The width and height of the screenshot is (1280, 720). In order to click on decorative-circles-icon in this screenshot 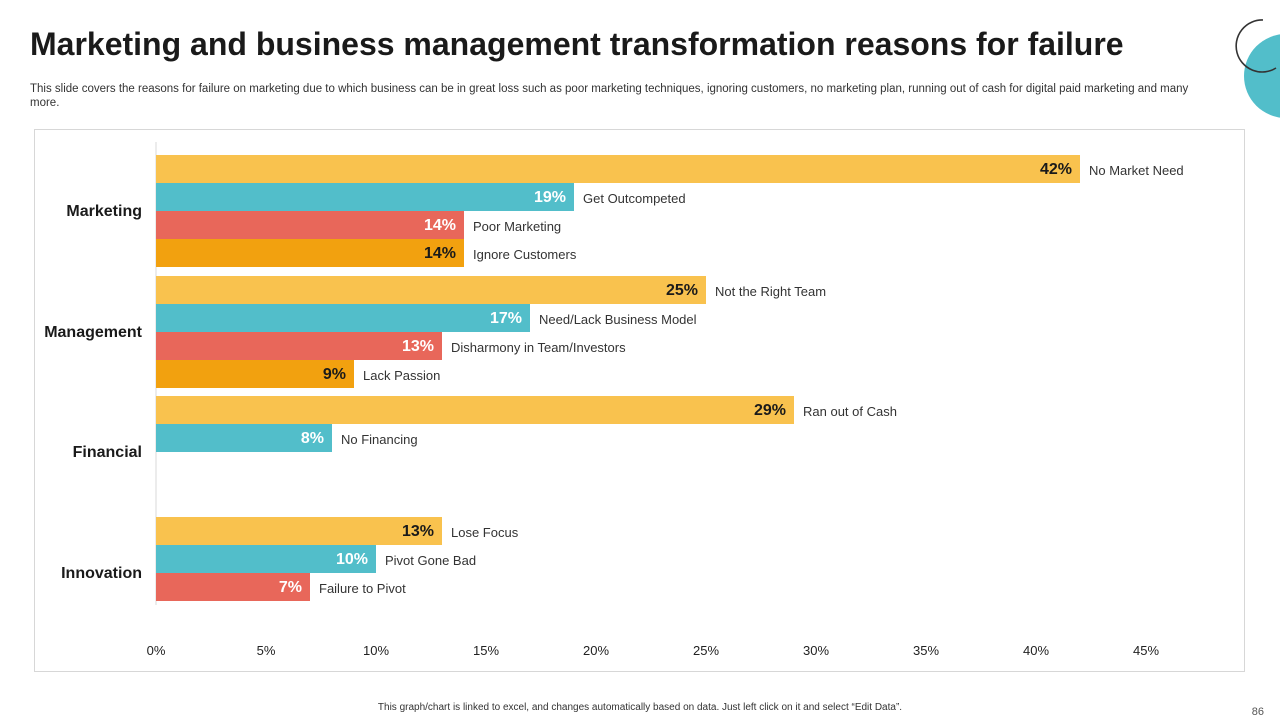, I will do `click(1257, 68)`.